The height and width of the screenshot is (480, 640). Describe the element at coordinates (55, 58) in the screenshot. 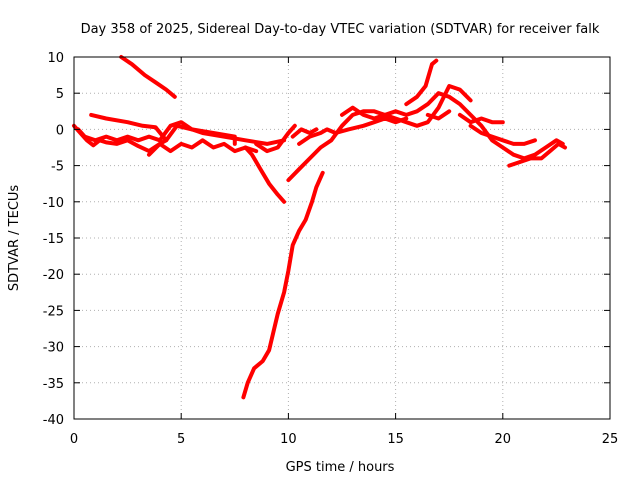

I see `y-tick-label: 10` at that location.